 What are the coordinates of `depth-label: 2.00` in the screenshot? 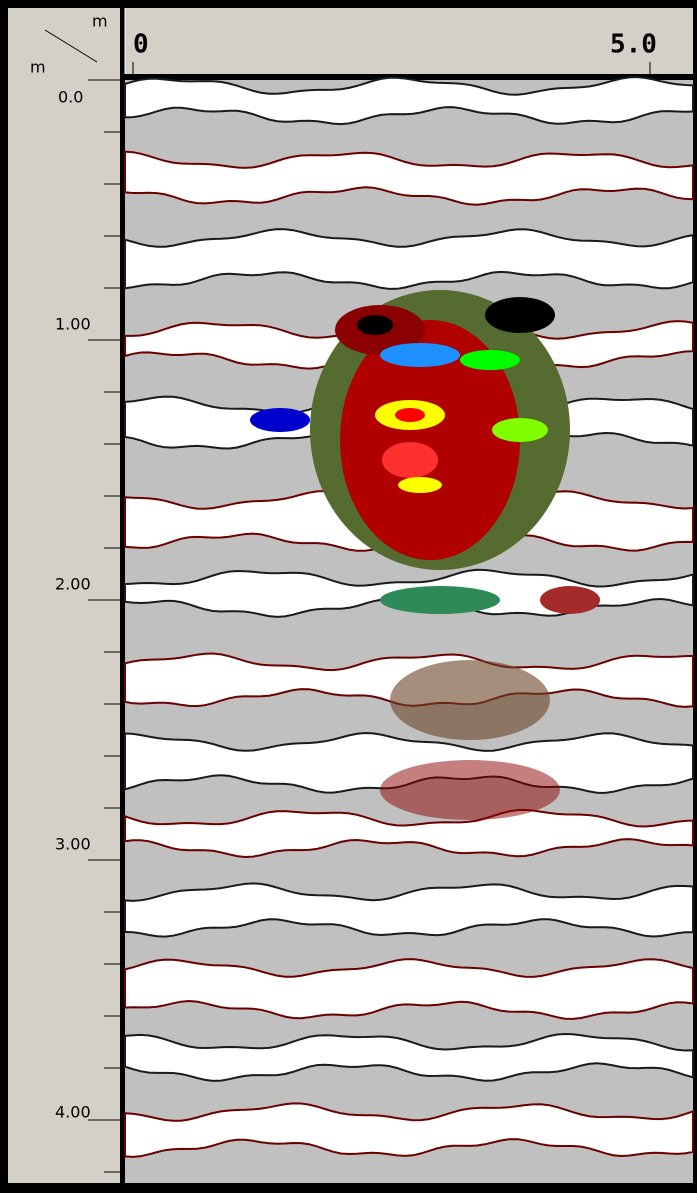 It's located at (73, 584).